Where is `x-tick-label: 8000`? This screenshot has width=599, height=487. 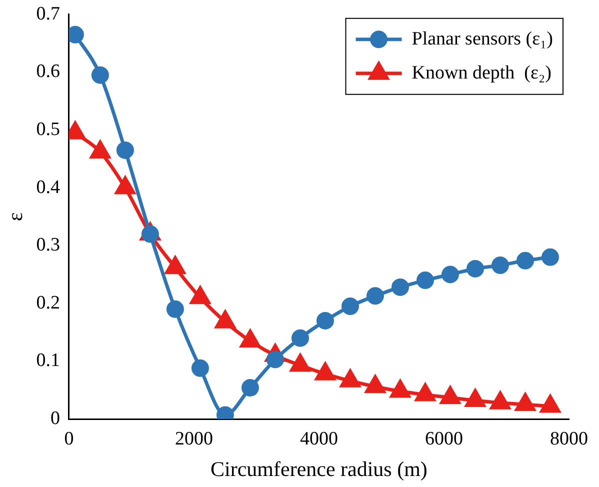
x-tick-label: 8000 is located at coordinates (569, 439).